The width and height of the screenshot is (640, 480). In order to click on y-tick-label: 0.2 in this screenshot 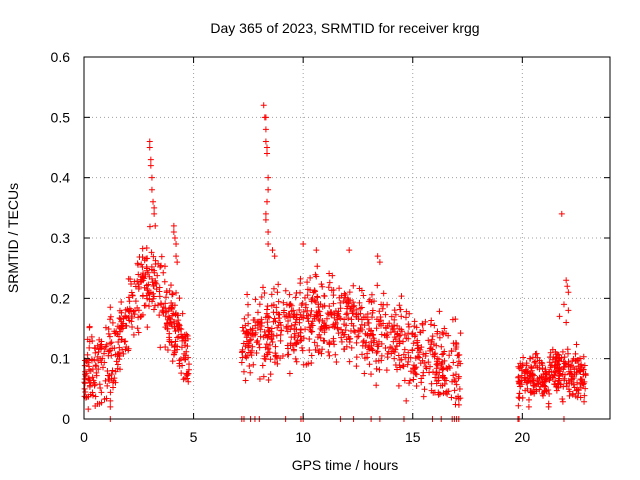, I will do `click(61, 298)`.